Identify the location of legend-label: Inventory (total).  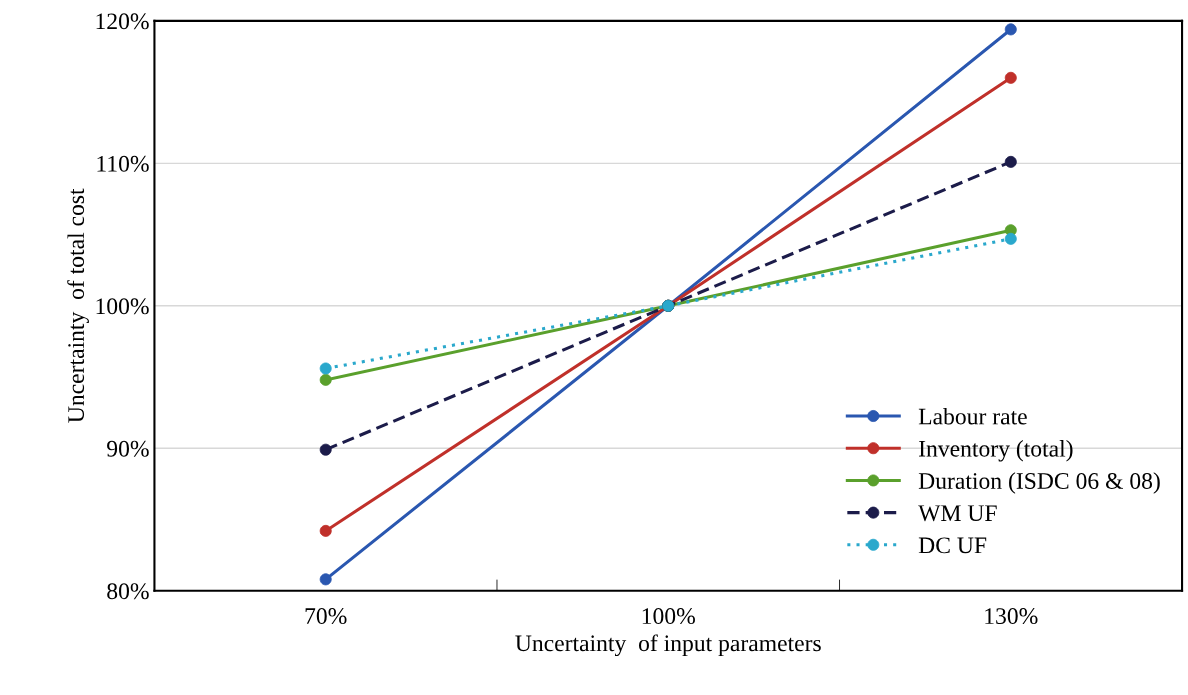
(996, 451).